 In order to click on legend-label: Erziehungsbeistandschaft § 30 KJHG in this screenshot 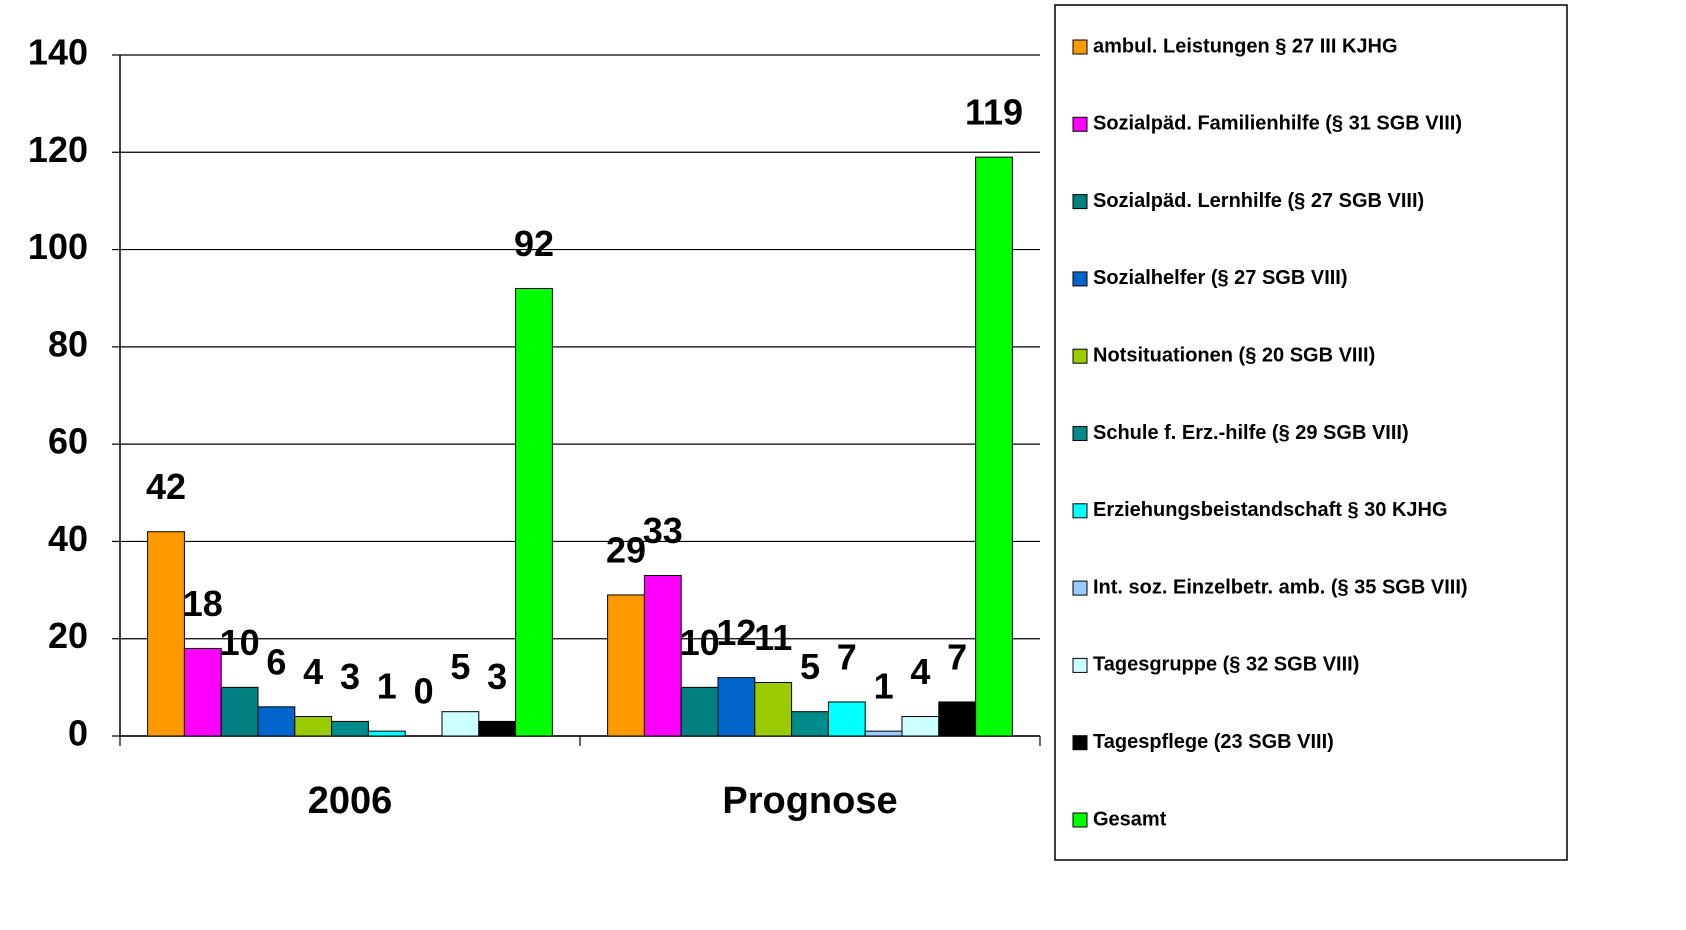, I will do `click(1270, 510)`.